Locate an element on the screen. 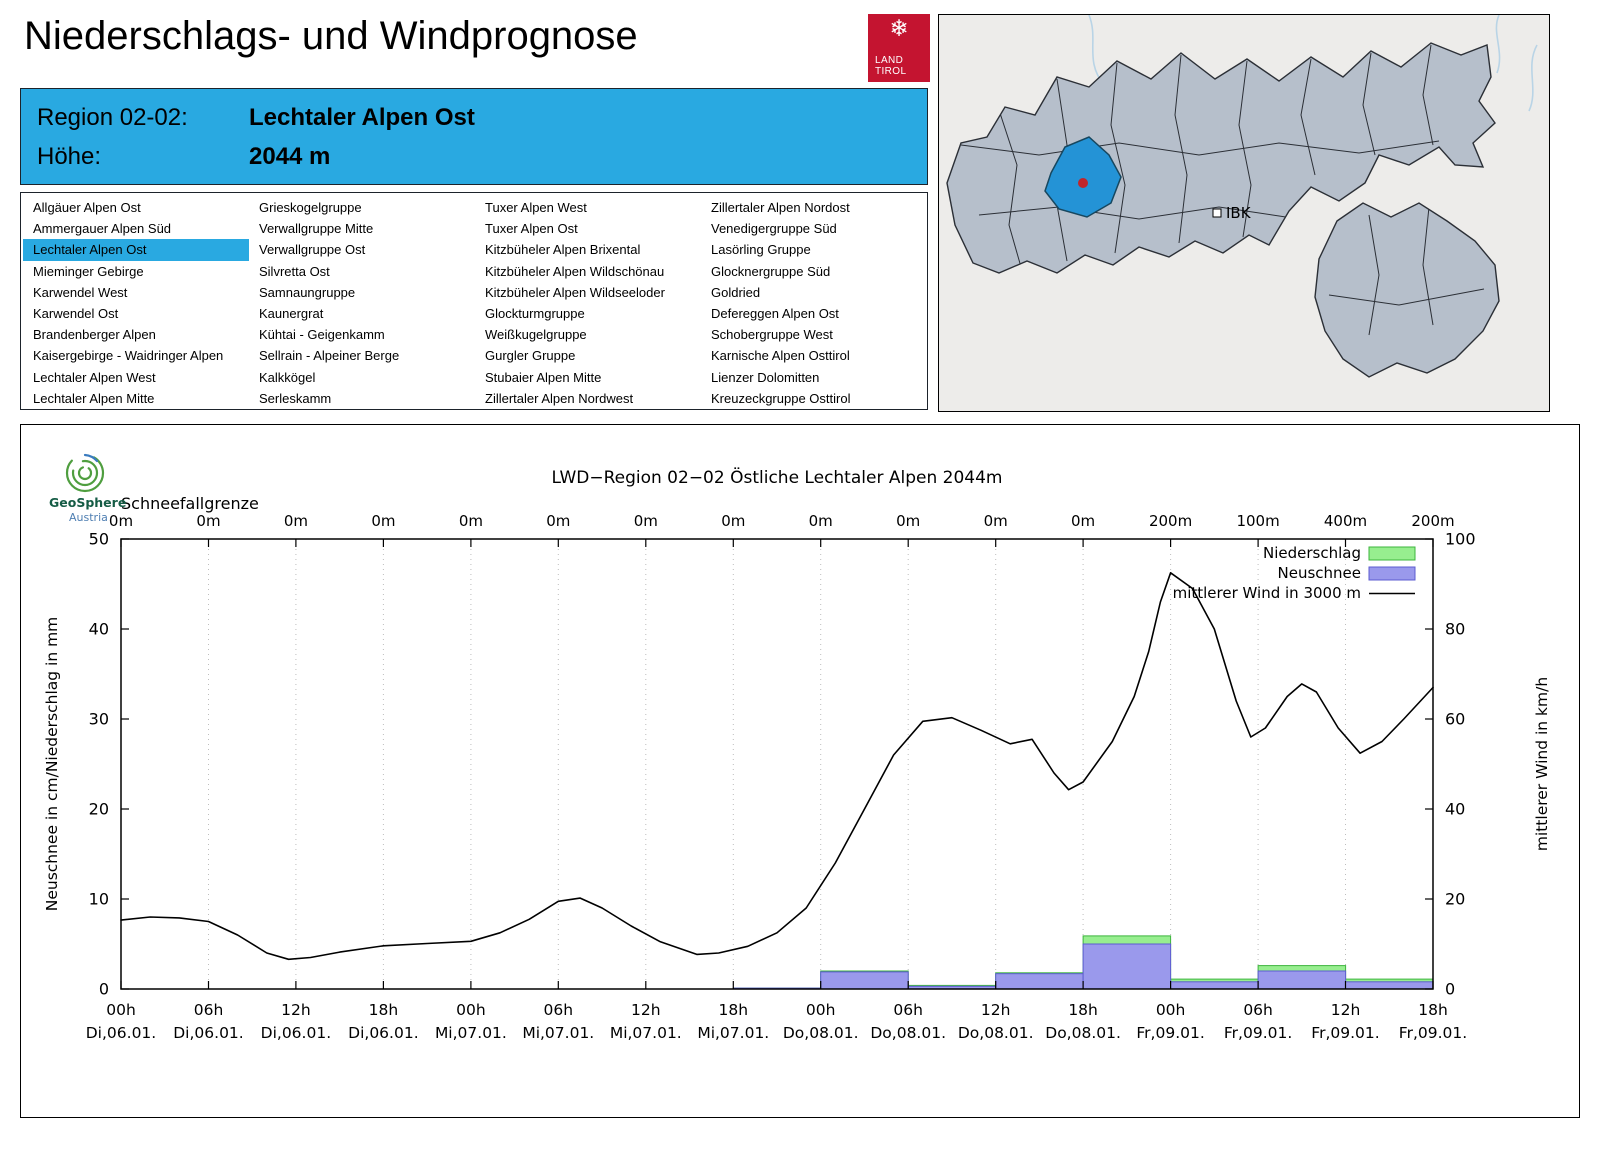  legend-swatch is located at coordinates (1392, 573).